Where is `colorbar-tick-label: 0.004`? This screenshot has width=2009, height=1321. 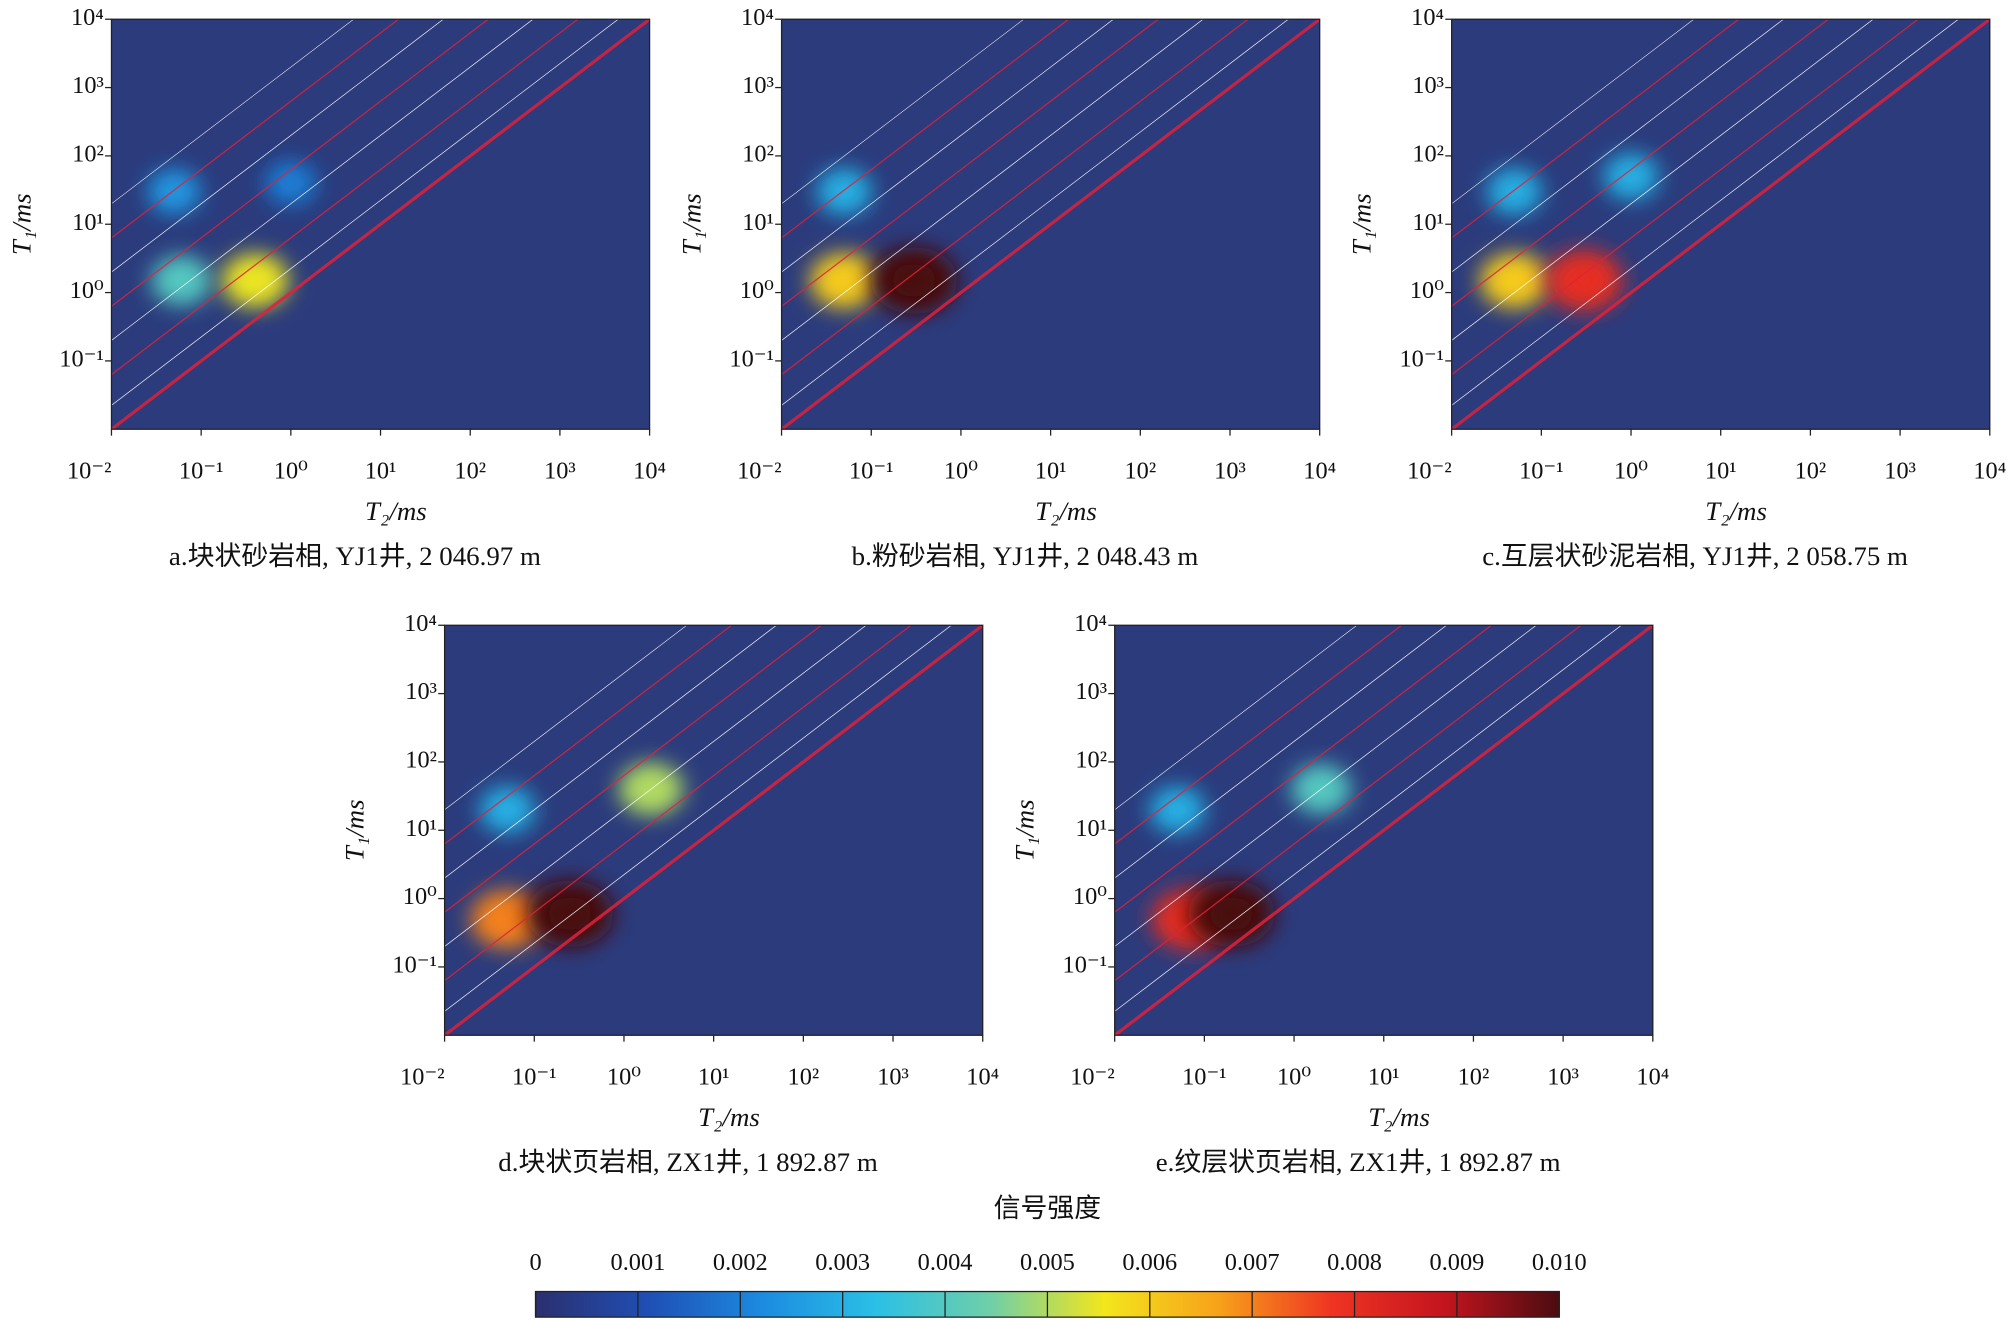
colorbar-tick-label: 0.004 is located at coordinates (945, 1262).